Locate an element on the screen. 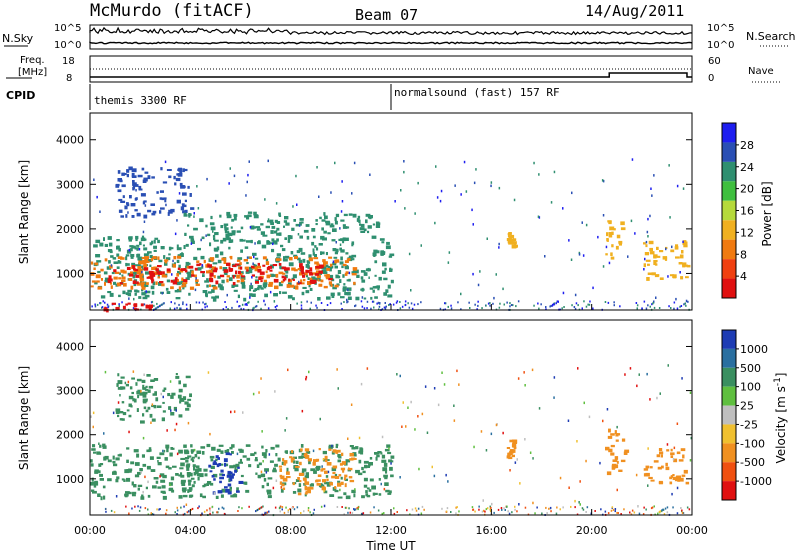 This screenshot has width=800, height=554. colorbar-tick-label: 1000 is located at coordinates (754, 349).